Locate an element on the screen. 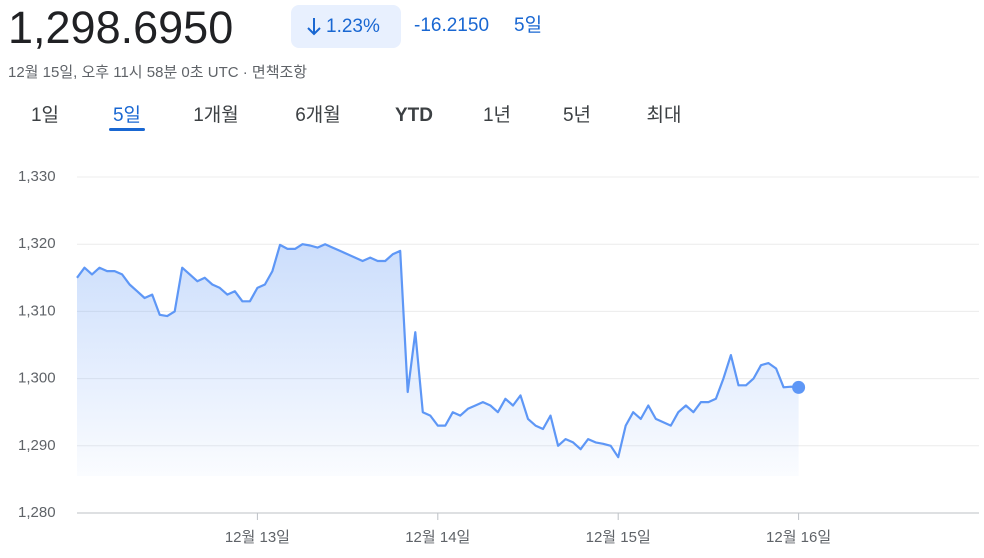 This screenshot has width=984, height=558. x-tick-label: 12월 16일 is located at coordinates (798, 537).